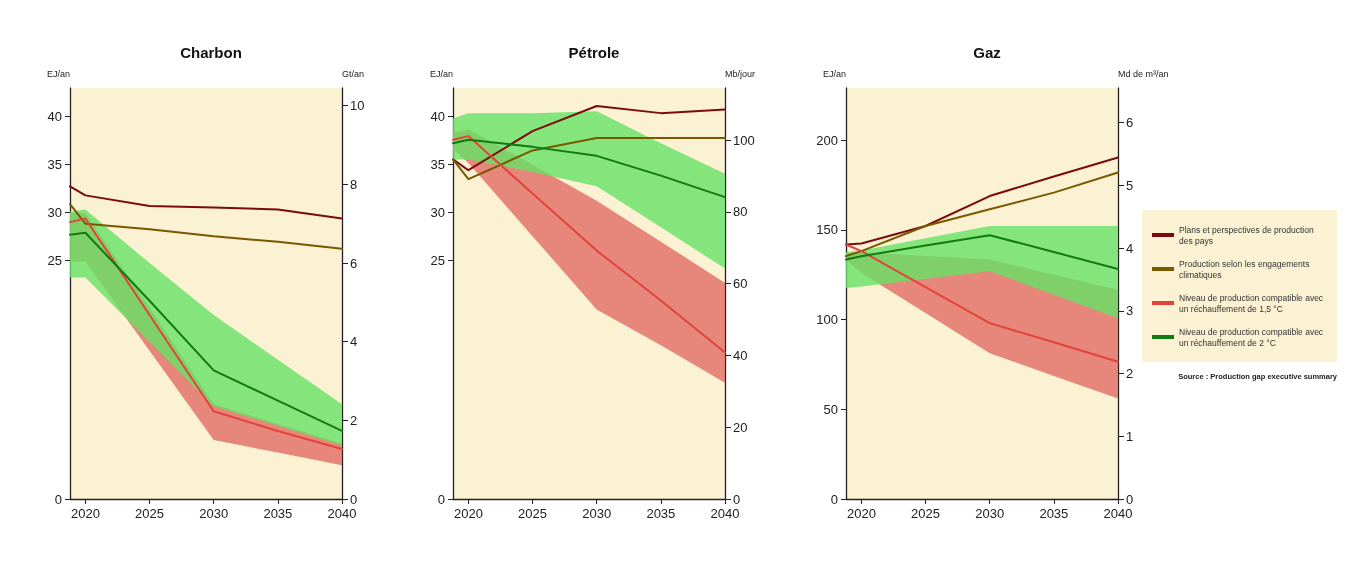  I want to click on chart-title: Charbon, so click(211, 52).